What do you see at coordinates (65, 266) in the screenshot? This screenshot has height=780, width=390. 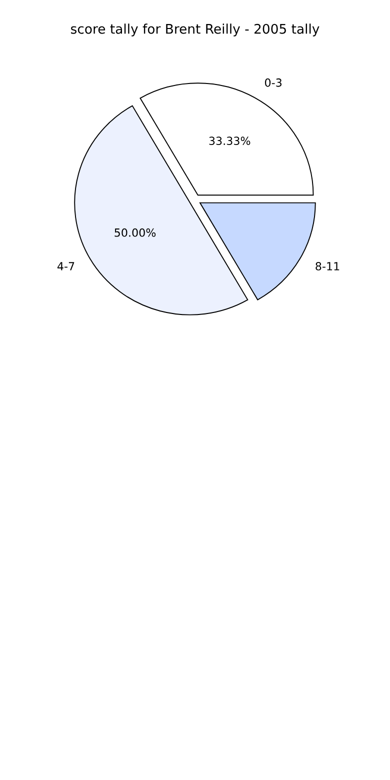 I see `slice-label: 4-7` at bounding box center [65, 266].